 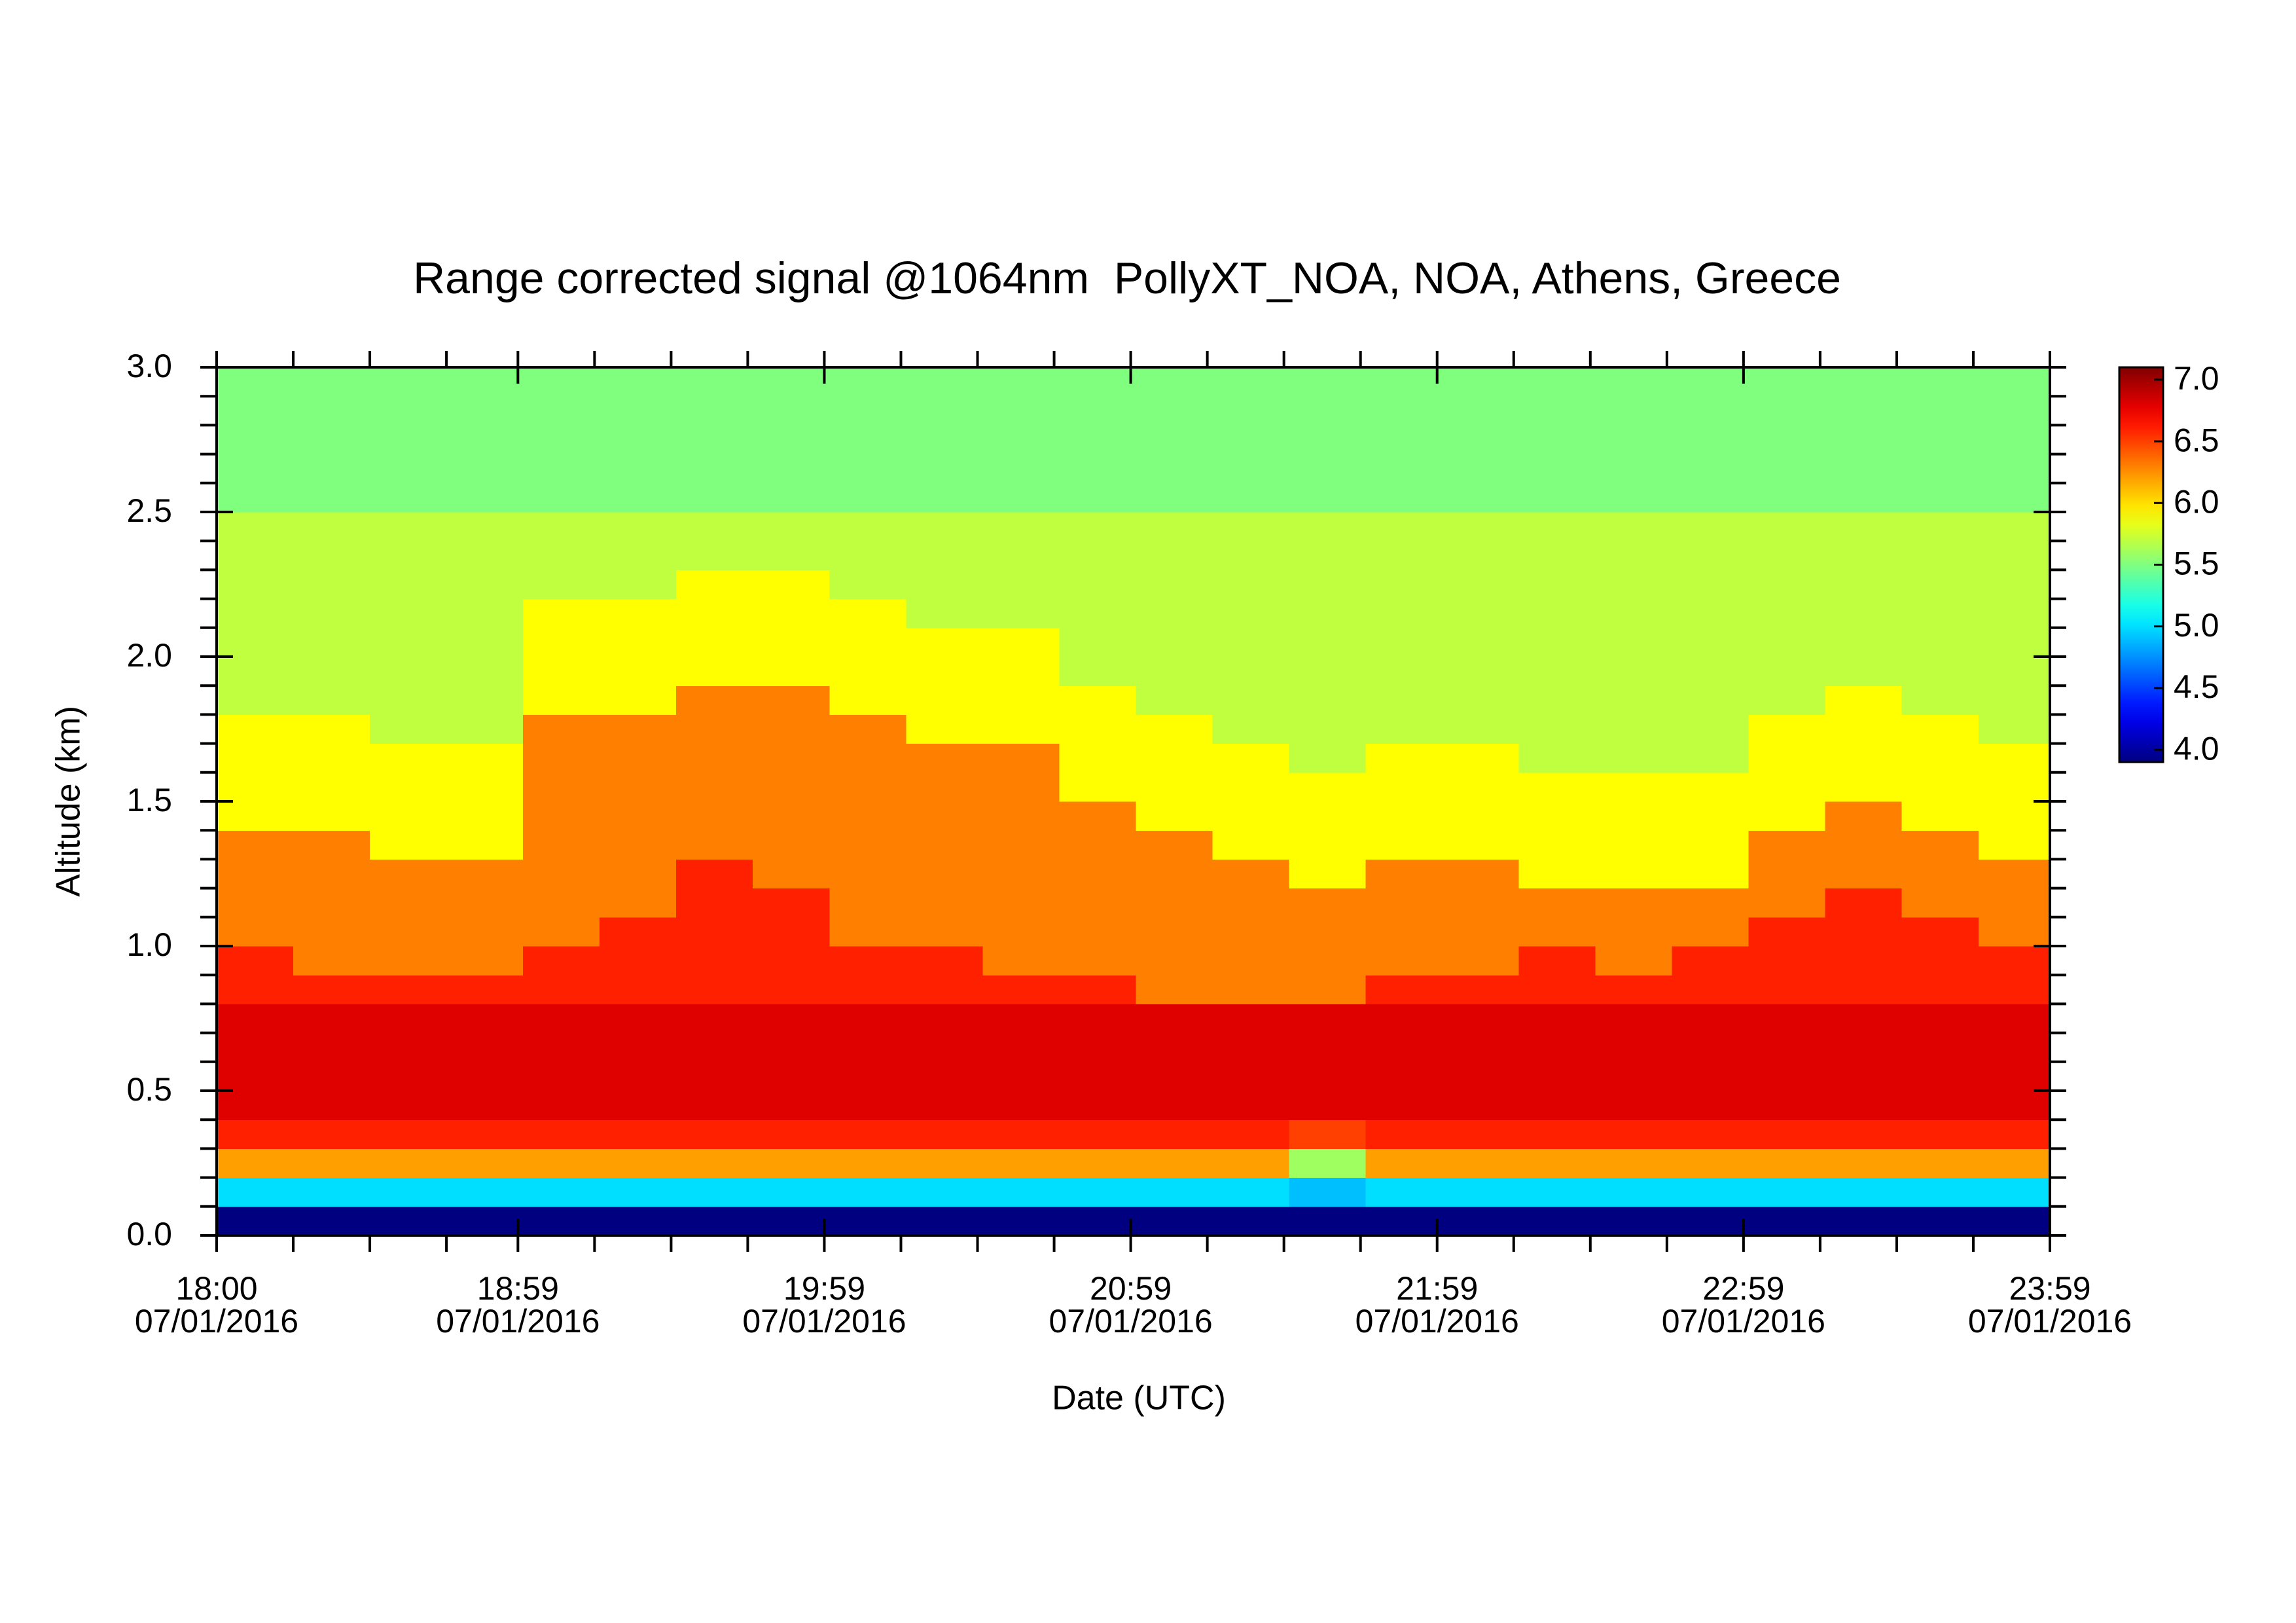 I want to click on y-tick-label: 0.0, so click(x=149, y=1234).